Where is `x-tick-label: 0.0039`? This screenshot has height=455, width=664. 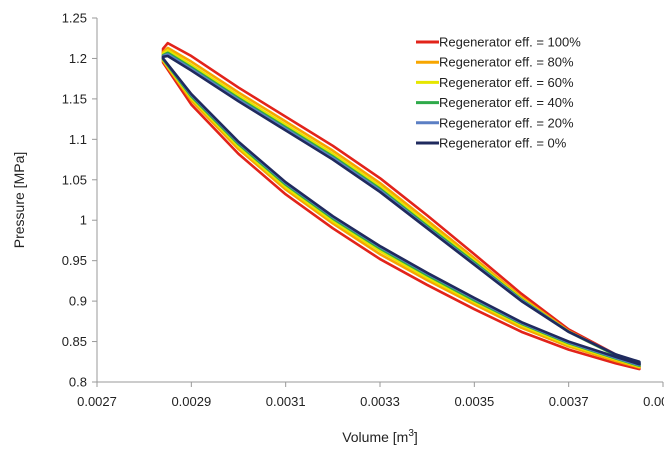
x-tick-label: 0.0039 is located at coordinates (653, 401).